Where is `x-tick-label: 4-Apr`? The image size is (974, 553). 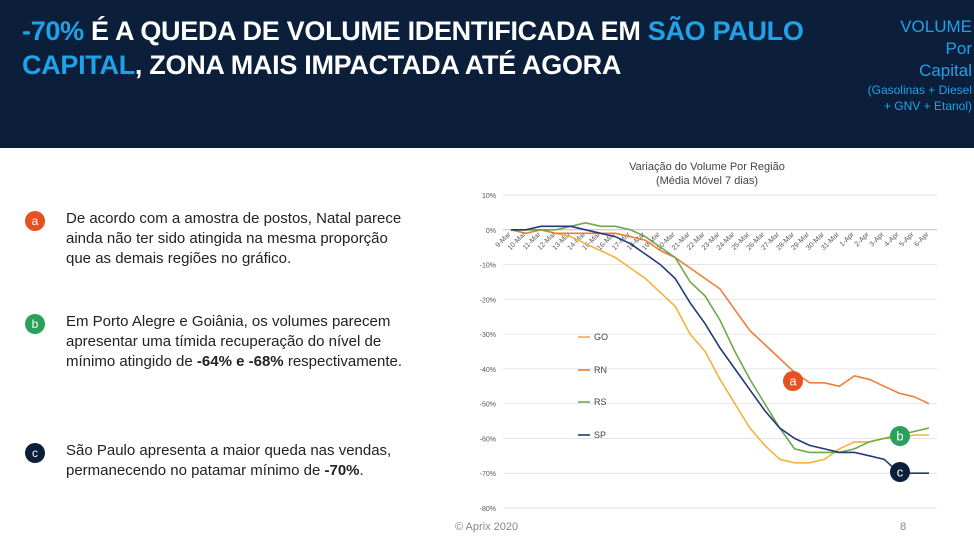 x-tick-label: 4-Apr is located at coordinates (892, 240).